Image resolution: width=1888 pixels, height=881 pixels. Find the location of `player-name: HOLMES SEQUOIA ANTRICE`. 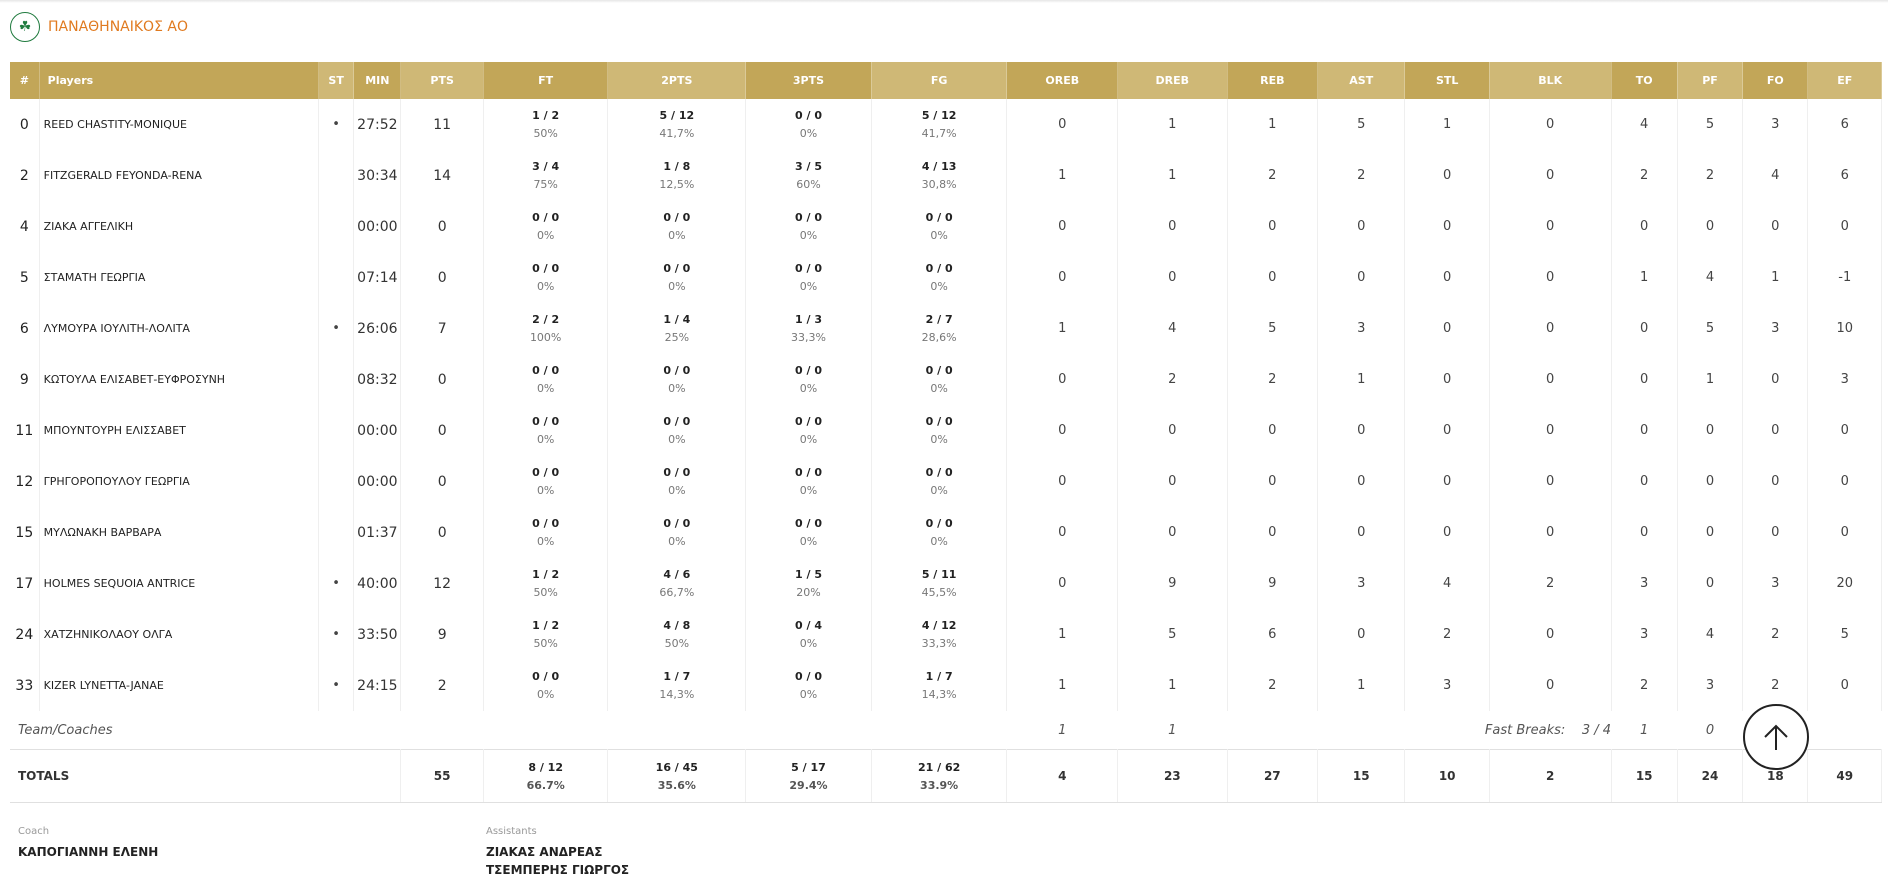

player-name: HOLMES SEQUOIA ANTRICE is located at coordinates (179, 583).